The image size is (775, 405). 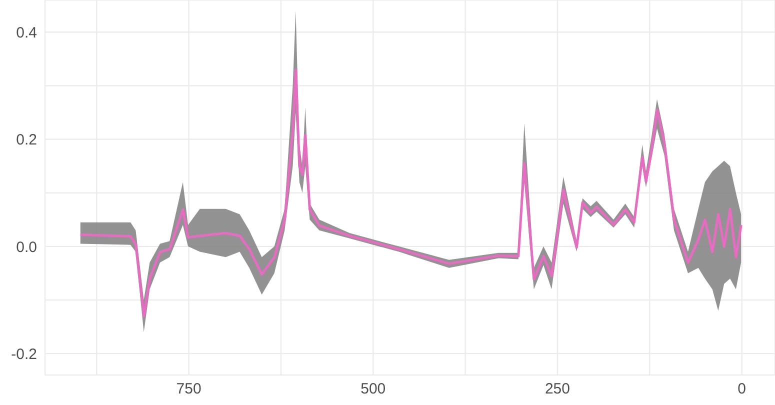 I want to click on x-tick-label: 750, so click(x=189, y=389).